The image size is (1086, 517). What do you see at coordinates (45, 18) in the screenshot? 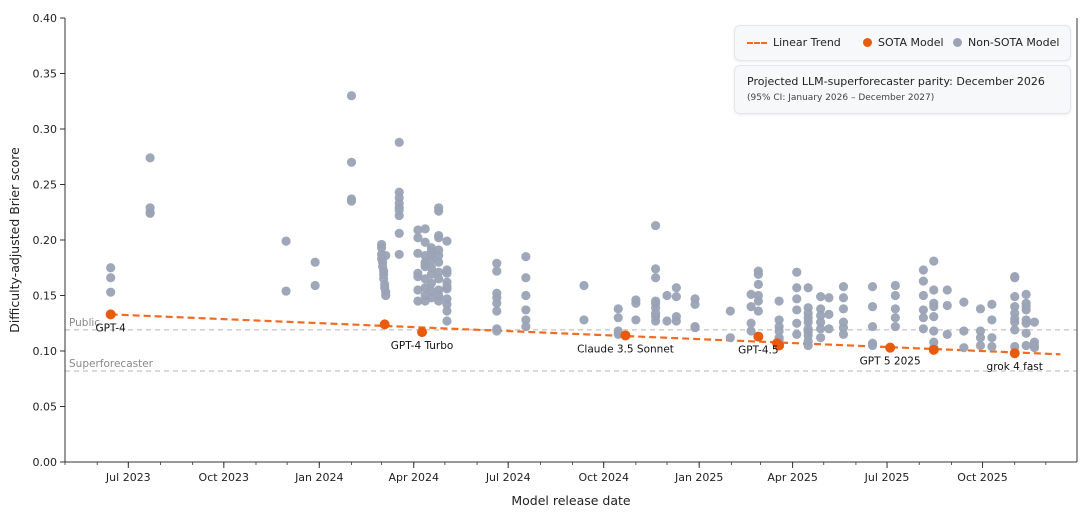
I see `y-tick-label: 0.40` at bounding box center [45, 18].